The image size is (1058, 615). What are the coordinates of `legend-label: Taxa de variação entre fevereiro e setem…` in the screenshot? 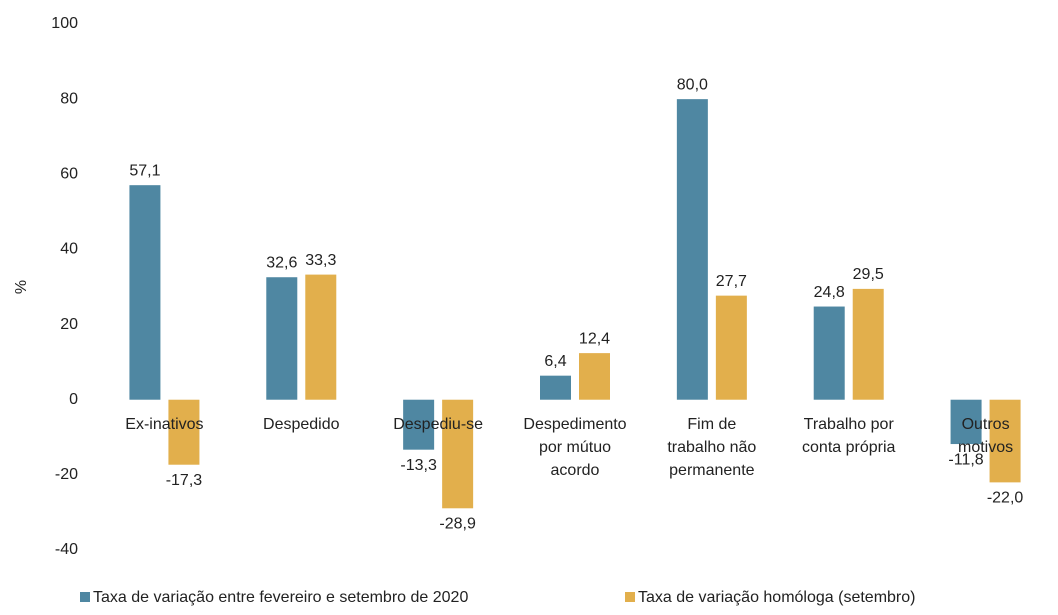 It's located at (280, 597).